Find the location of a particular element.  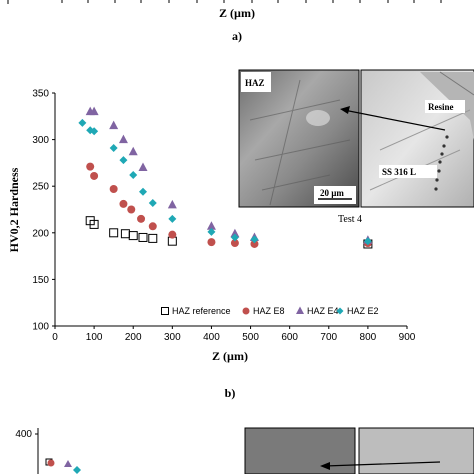

legend-label: HAZ E4 is located at coordinates (323, 311).